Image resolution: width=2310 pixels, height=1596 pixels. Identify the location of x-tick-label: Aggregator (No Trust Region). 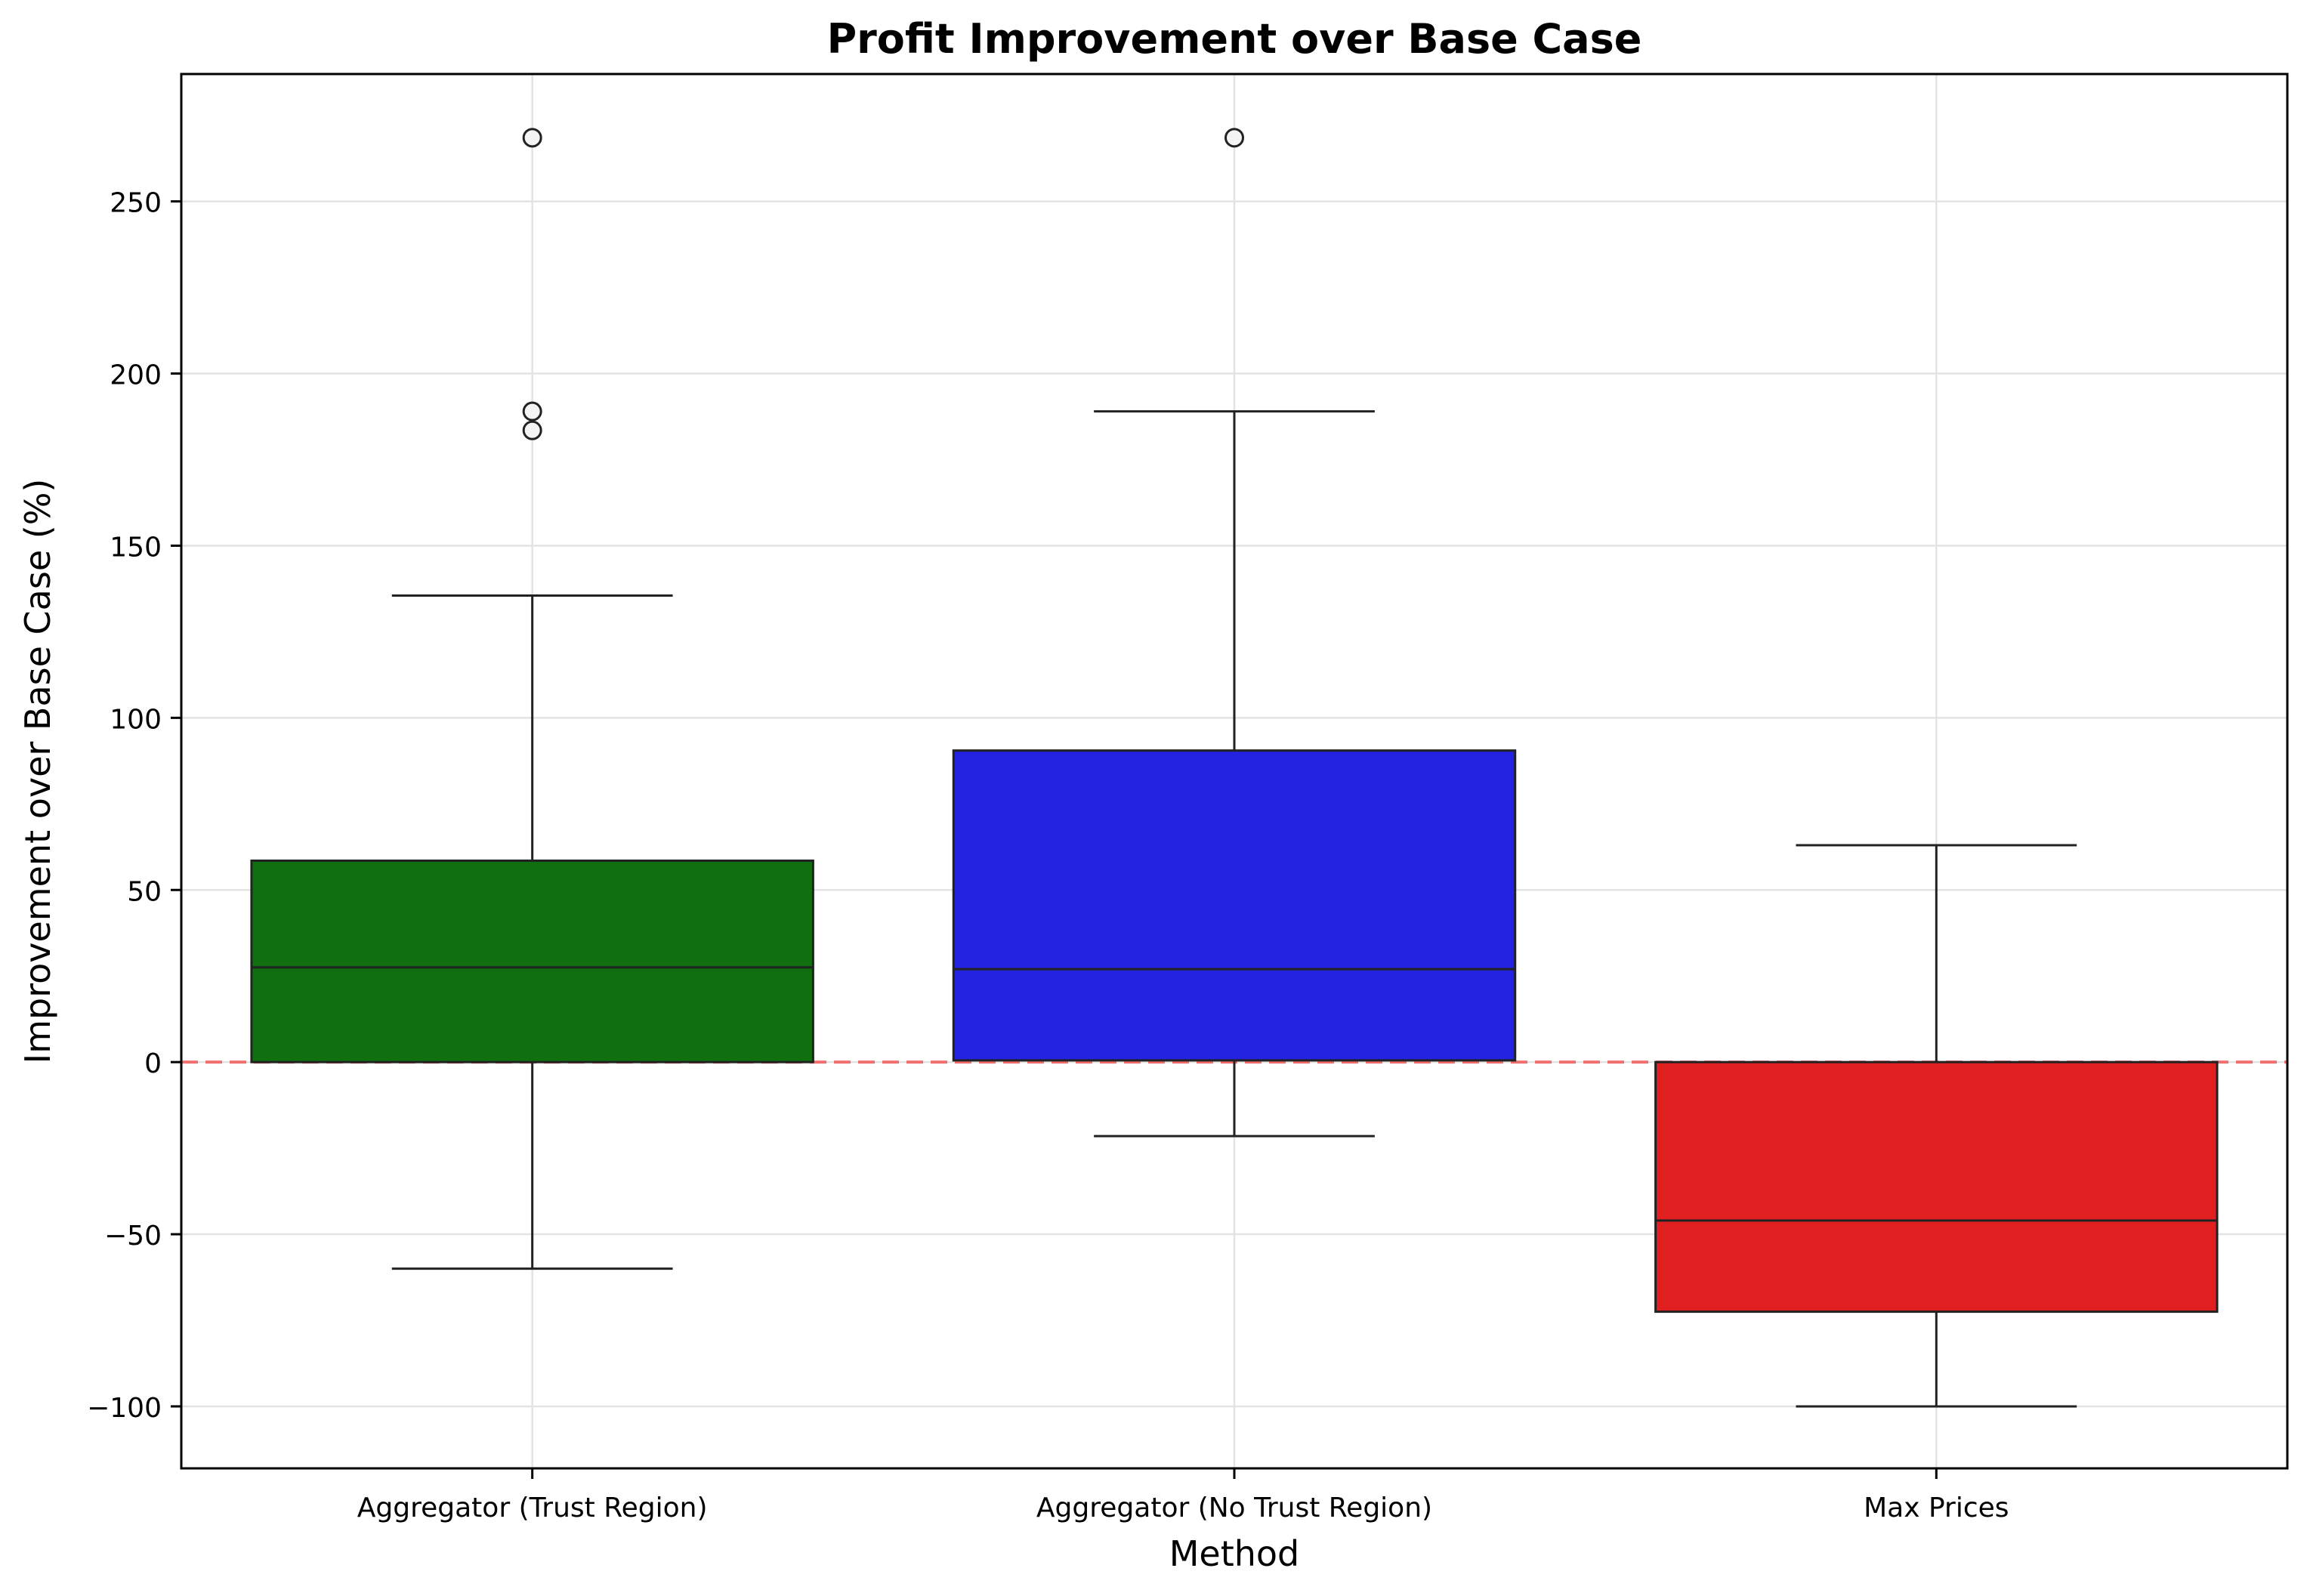
(1234, 1508).